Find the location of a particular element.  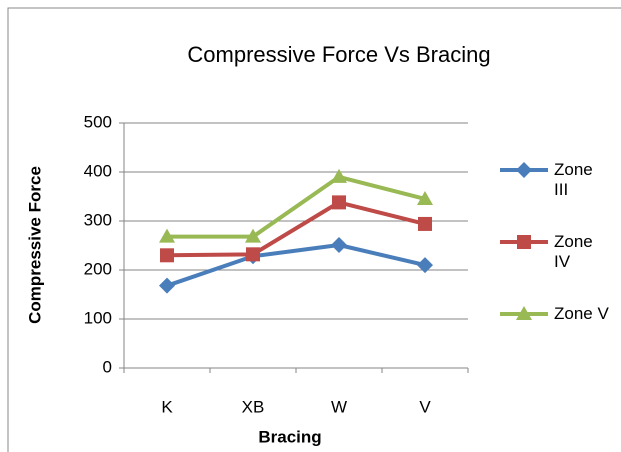

legend-label: Zone III is located at coordinates (573, 179).